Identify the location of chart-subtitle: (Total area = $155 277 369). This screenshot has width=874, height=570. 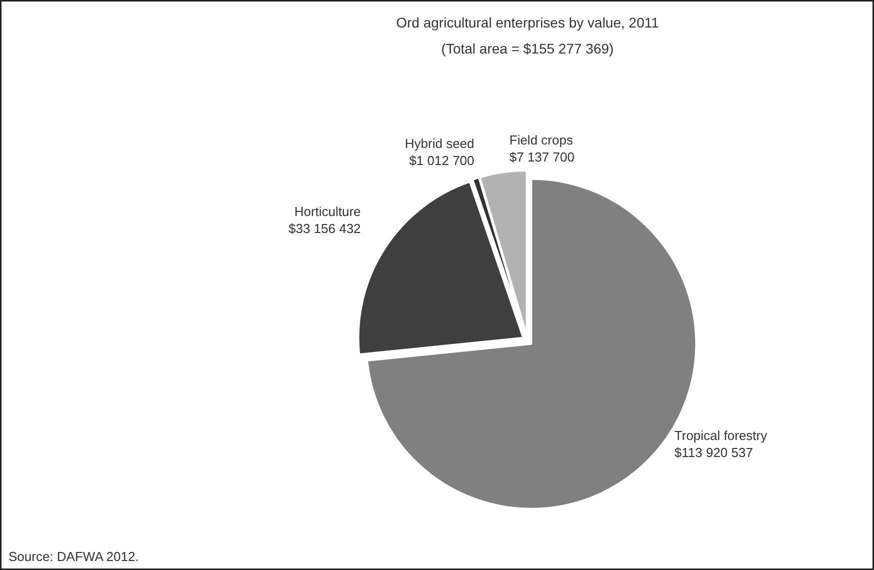
(527, 48).